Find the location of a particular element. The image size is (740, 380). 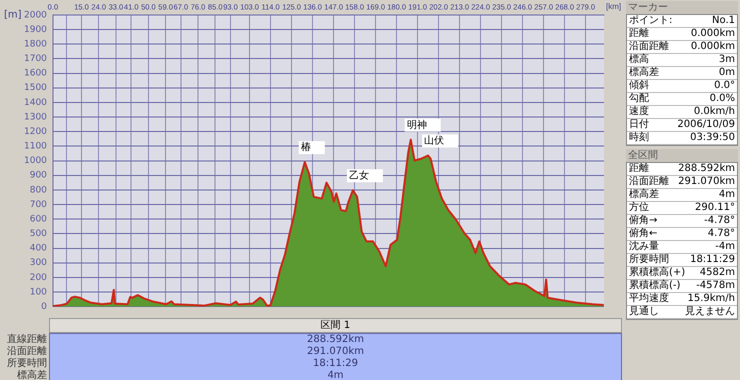

y-tick-label: 300 is located at coordinates (39, 263).